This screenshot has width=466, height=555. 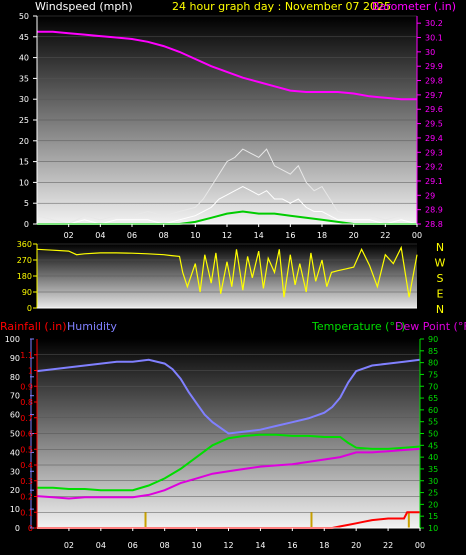 I want to click on rain-y-tick-label: 1.1, so click(x=26, y=355).